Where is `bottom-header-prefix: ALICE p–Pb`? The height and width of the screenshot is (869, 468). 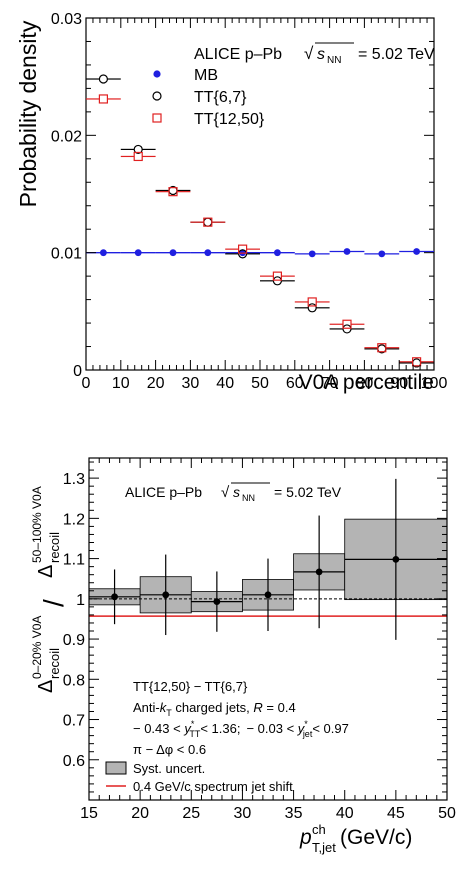 bottom-header-prefix: ALICE p–Pb is located at coordinates (163, 492).